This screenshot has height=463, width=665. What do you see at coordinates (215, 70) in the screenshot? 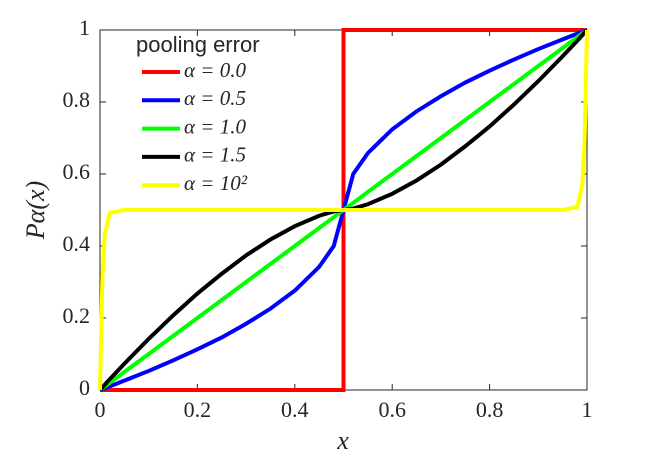
I see `legend-label: α = 0.0` at bounding box center [215, 70].